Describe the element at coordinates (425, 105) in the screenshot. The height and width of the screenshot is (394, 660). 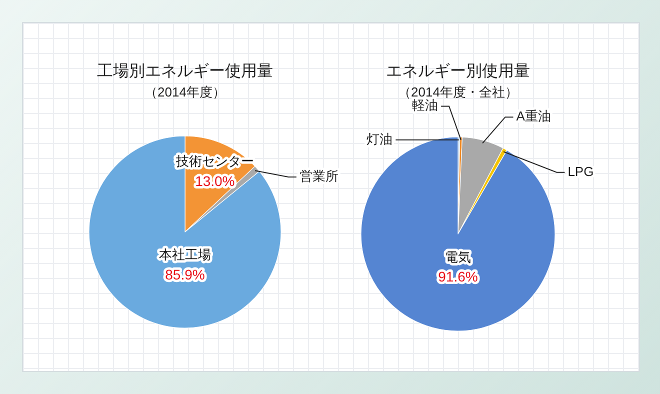
I see `slice-label: 軽油` at that location.